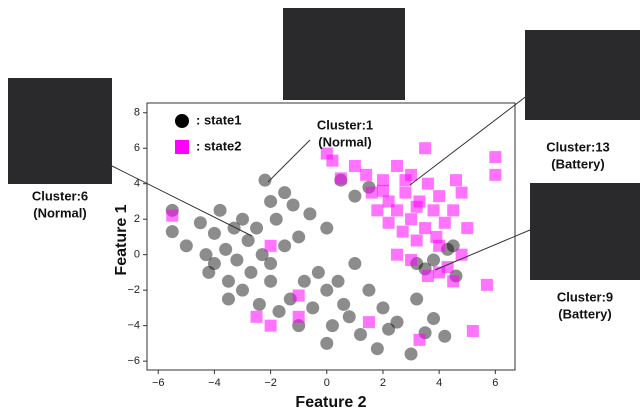 This screenshot has width=642, height=414. What do you see at coordinates (60, 195) in the screenshot?
I see `annotation-label: Cluster:6` at bounding box center [60, 195].